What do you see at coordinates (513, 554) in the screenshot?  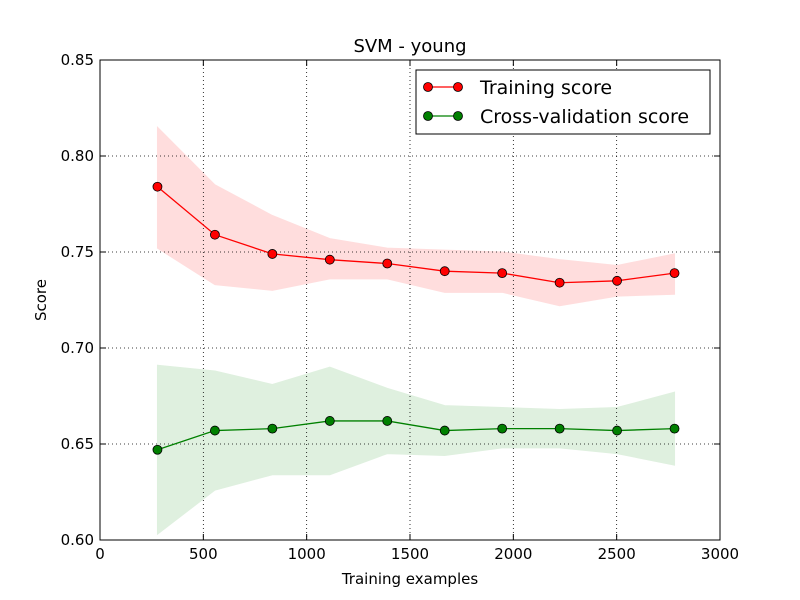 I see `x-tick-label: 2000` at bounding box center [513, 554].